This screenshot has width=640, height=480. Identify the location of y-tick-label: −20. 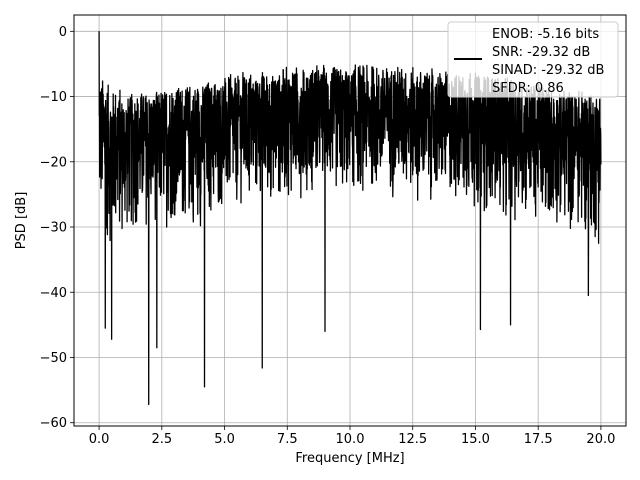
(53, 162).